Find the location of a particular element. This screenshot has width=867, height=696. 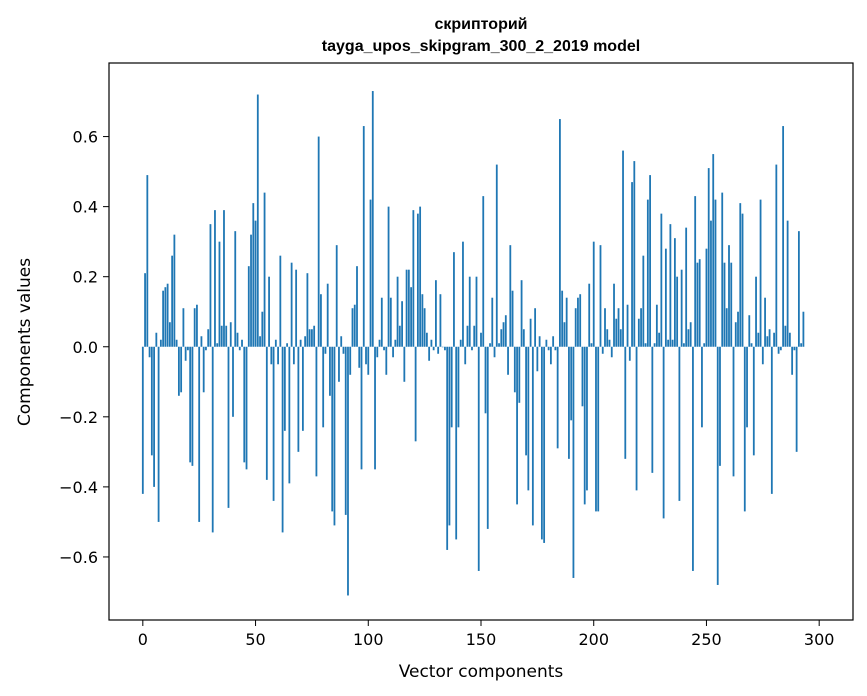

y-axis-ticks: −0.6 −0.4 −0.2 0.0 0.2 0.4 0.6 is located at coordinates (84, 347).